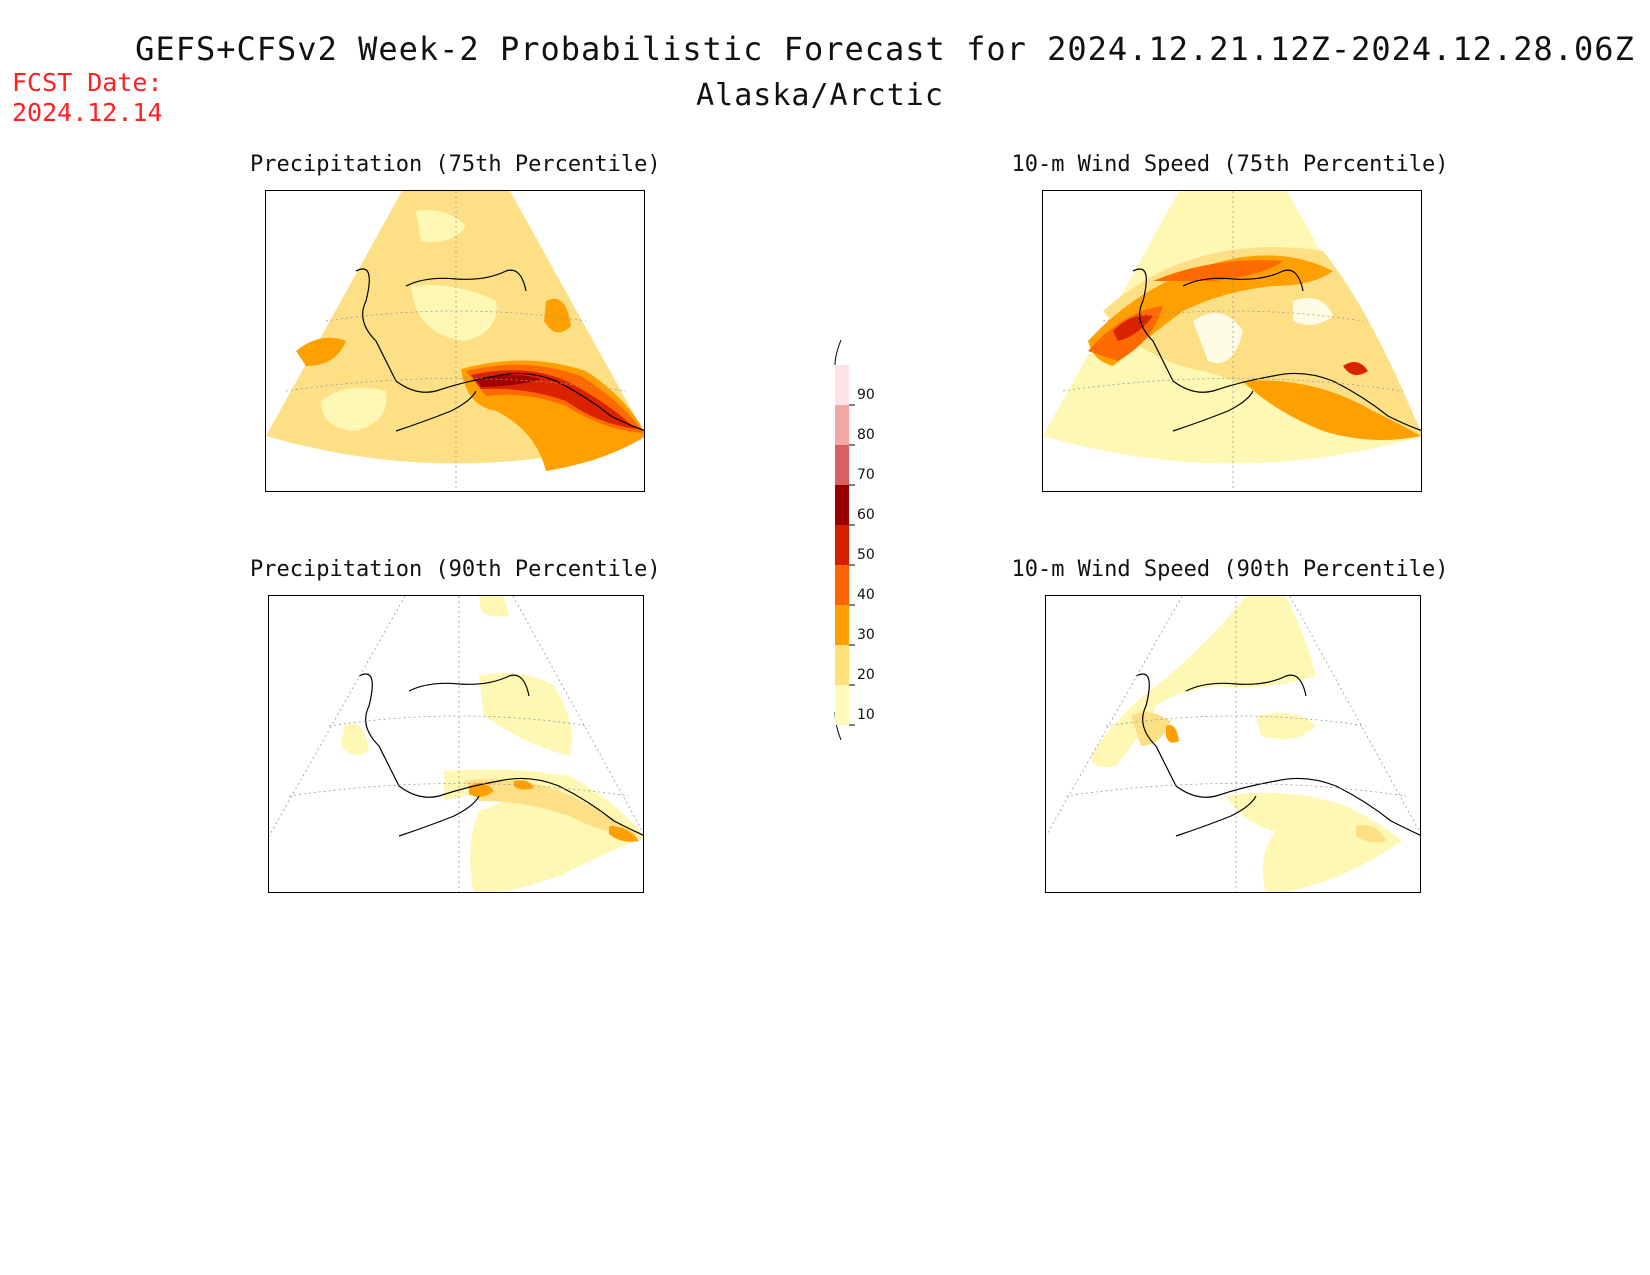 Image resolution: width=1650 pixels, height=1275 pixels. Describe the element at coordinates (866, 635) in the screenshot. I see `colorbar-tick-label: 30` at that location.